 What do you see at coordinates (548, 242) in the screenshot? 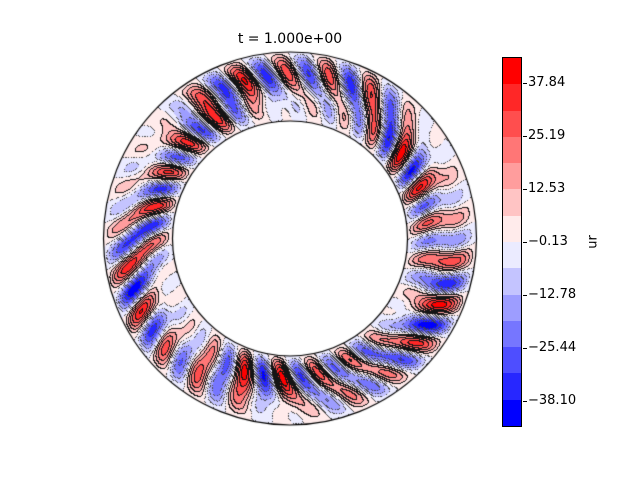
I see `colorbar-tick-label: −0.13` at bounding box center [548, 242].